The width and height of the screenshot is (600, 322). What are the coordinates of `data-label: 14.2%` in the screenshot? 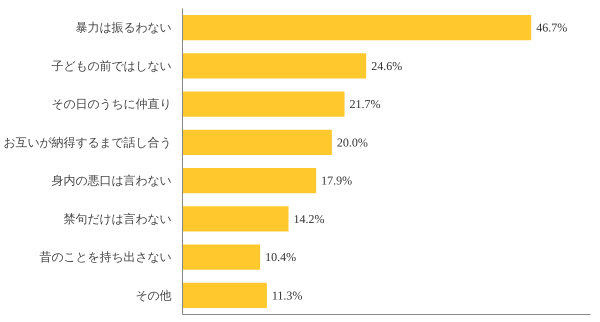 It's located at (309, 219).